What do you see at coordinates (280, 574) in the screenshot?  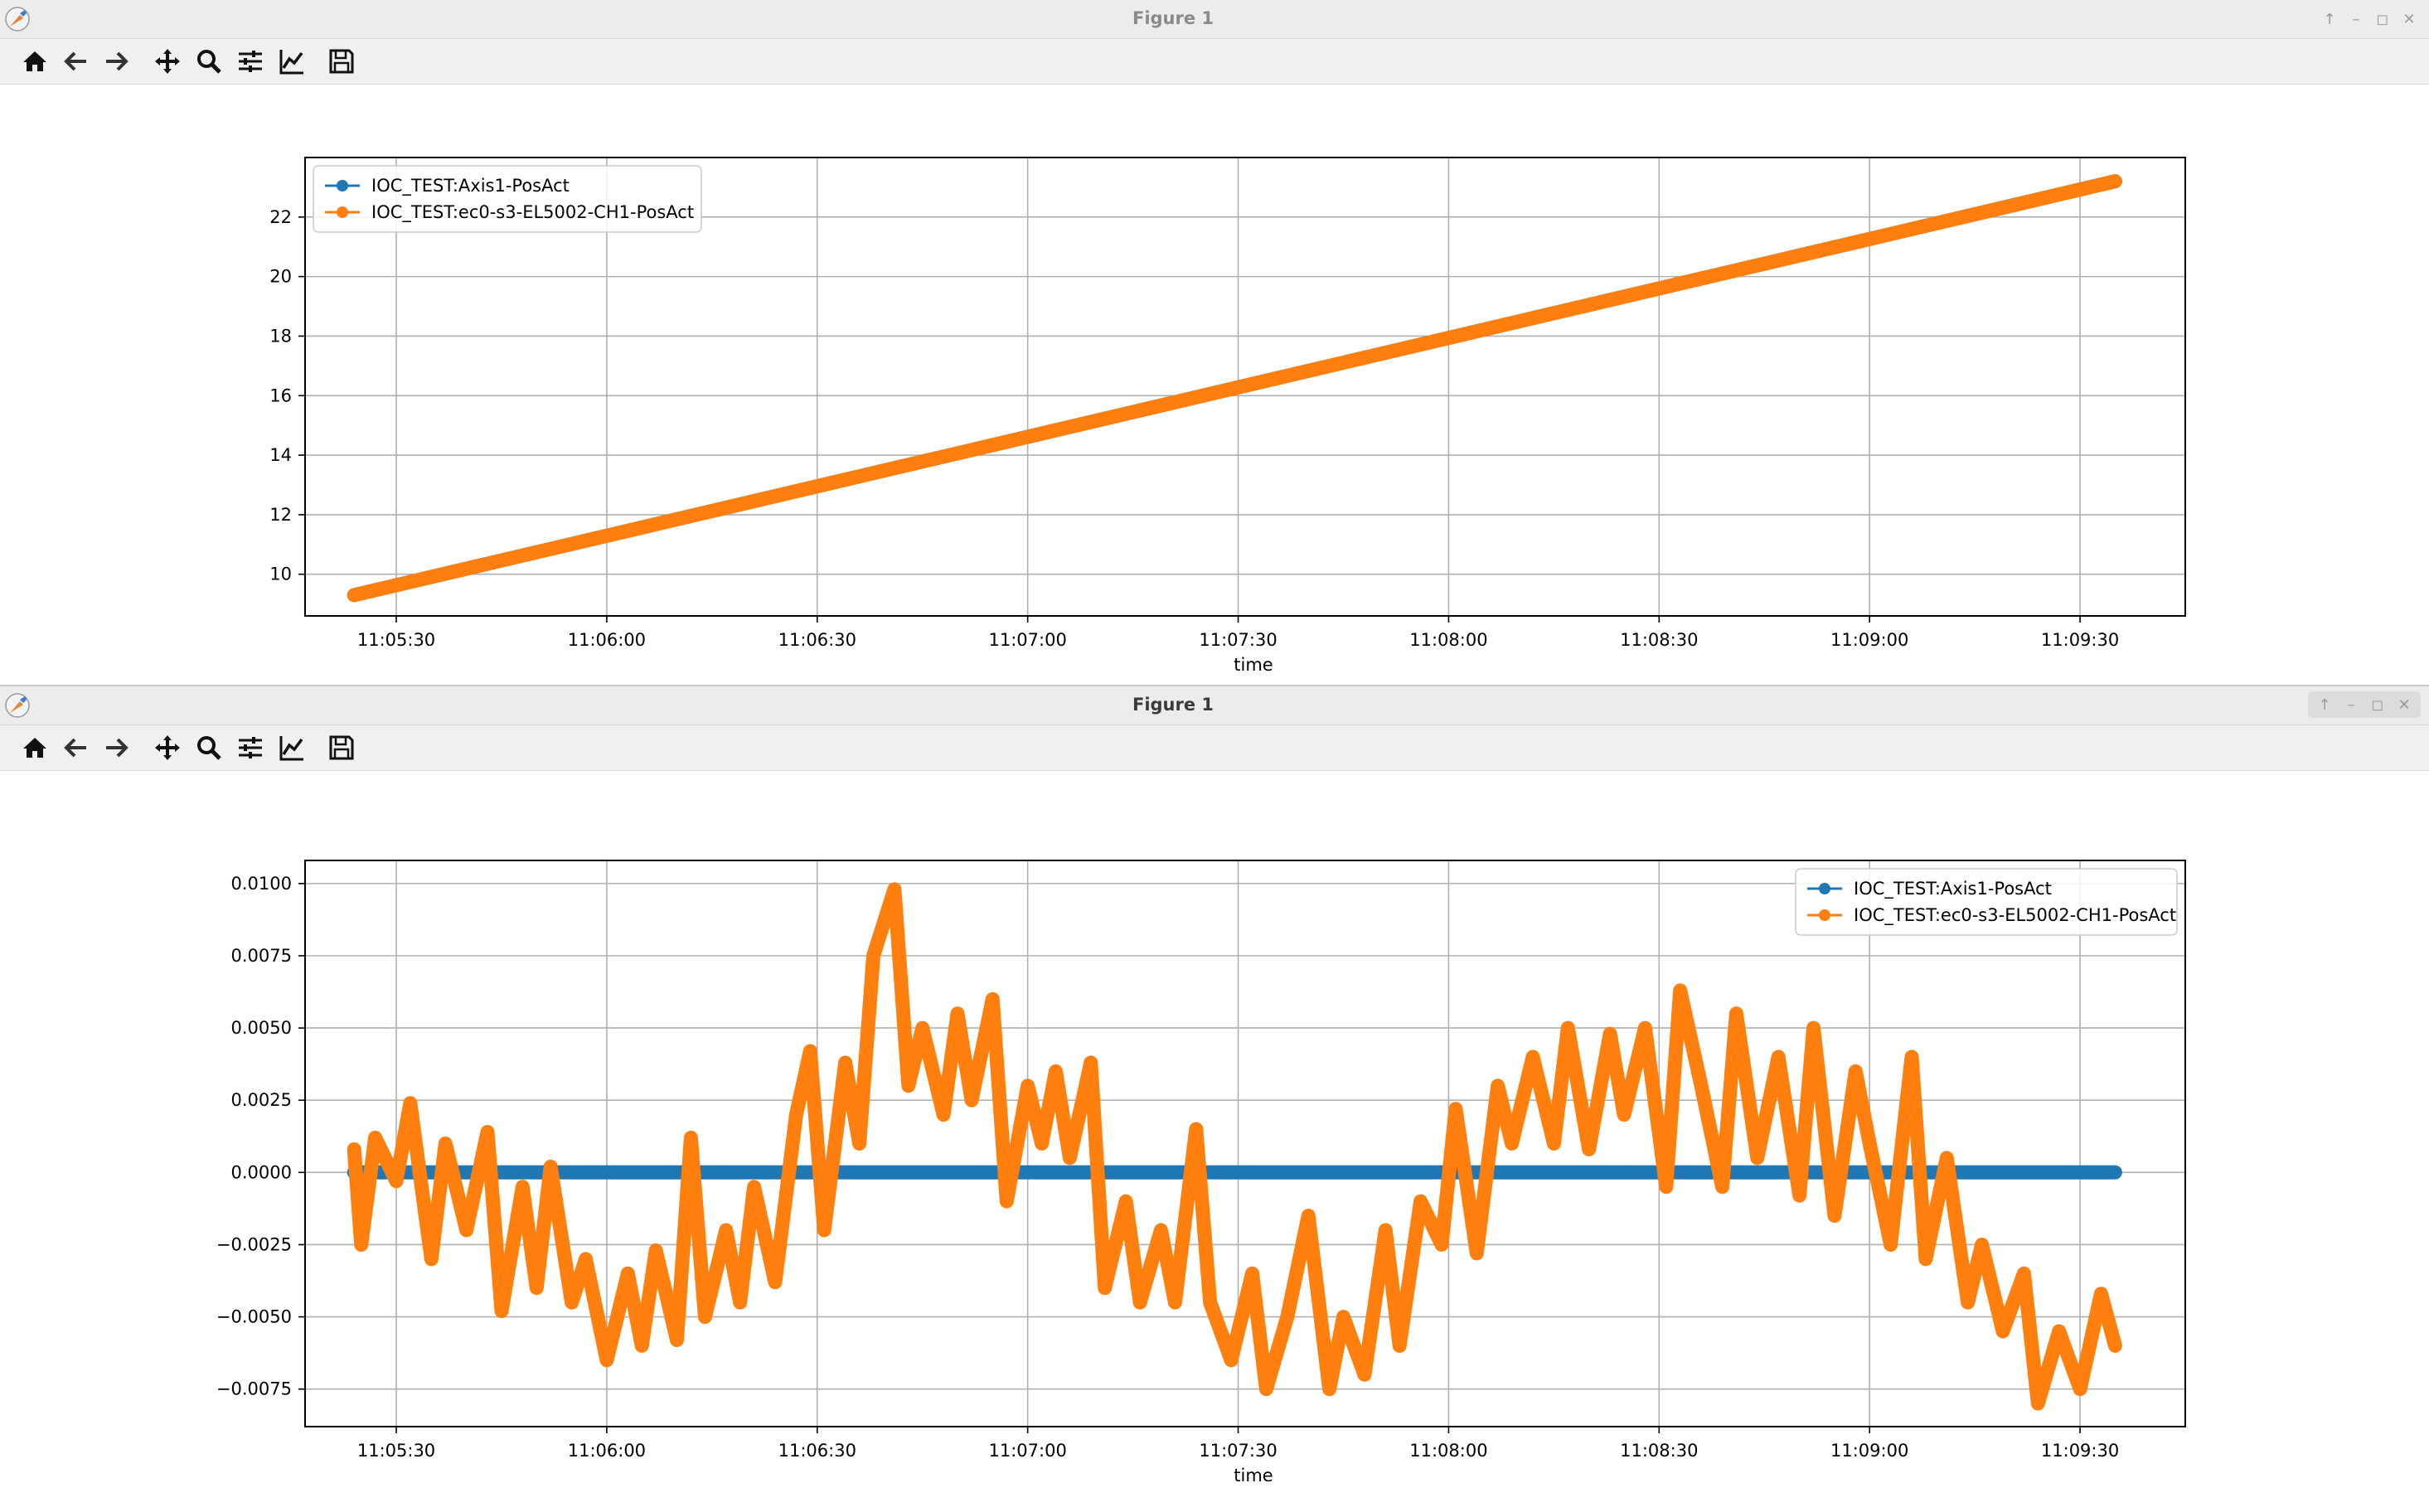 I see `y-tick-label: 10` at bounding box center [280, 574].